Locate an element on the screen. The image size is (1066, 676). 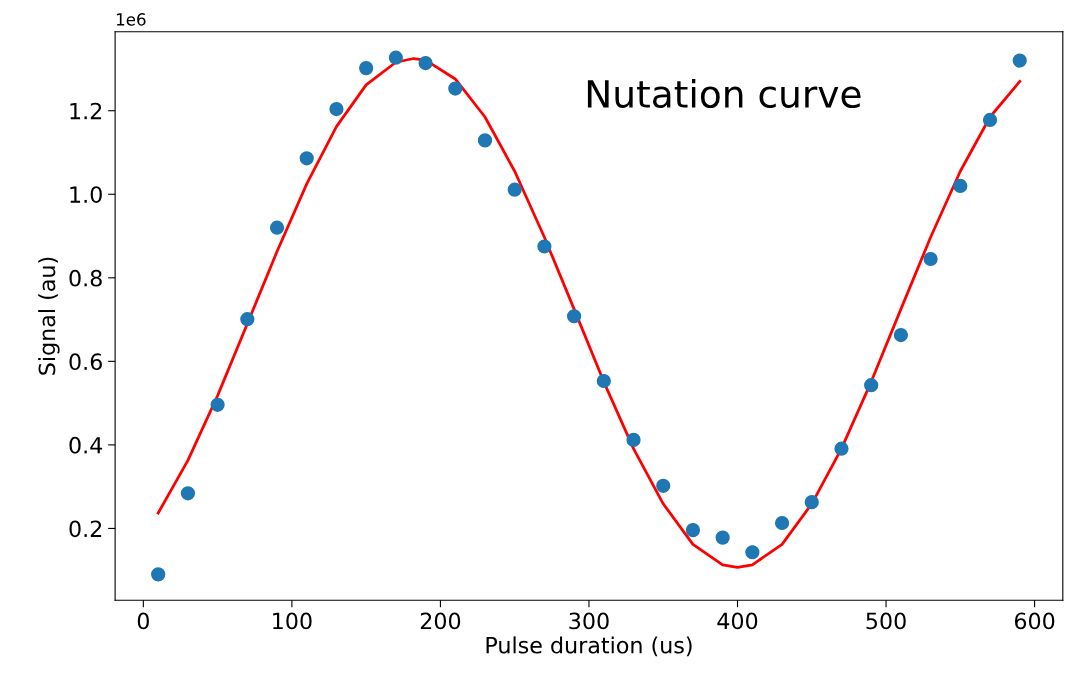
y-tick-label: 1.0 is located at coordinates (86, 195).